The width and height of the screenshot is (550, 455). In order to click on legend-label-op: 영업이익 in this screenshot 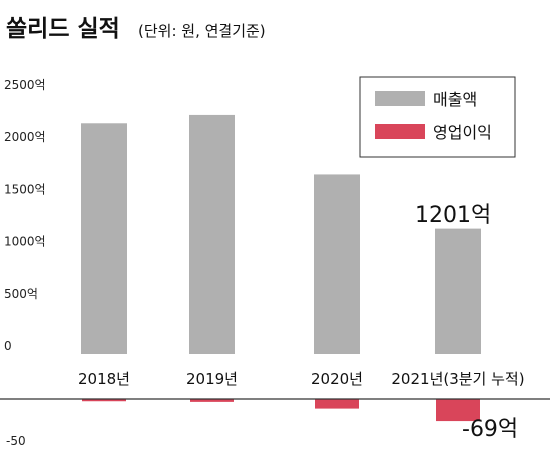, I will do `click(462, 132)`.